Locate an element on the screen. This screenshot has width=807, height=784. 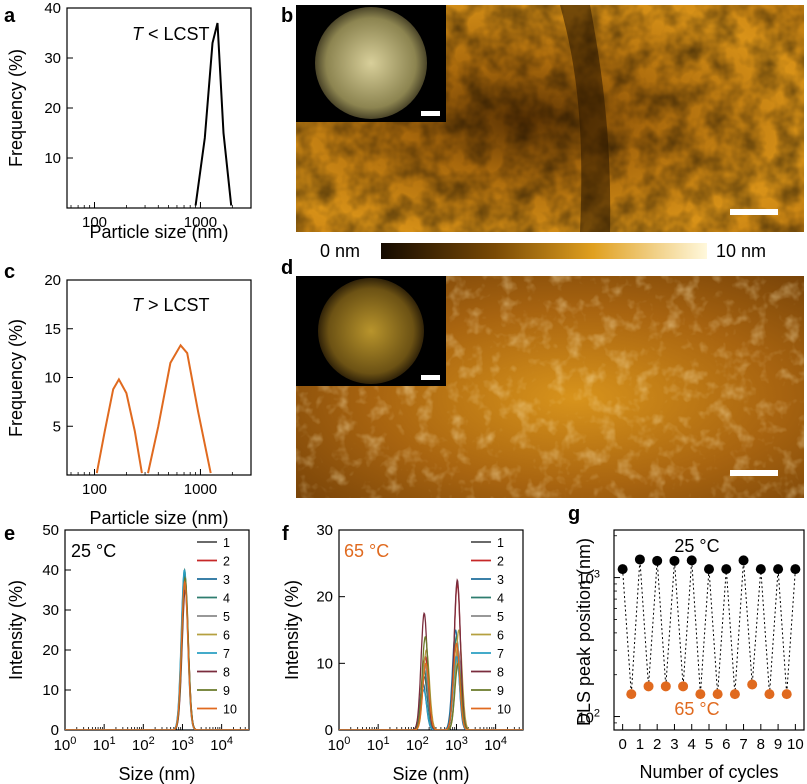
panel-label-d: d is located at coordinates (287, 268).